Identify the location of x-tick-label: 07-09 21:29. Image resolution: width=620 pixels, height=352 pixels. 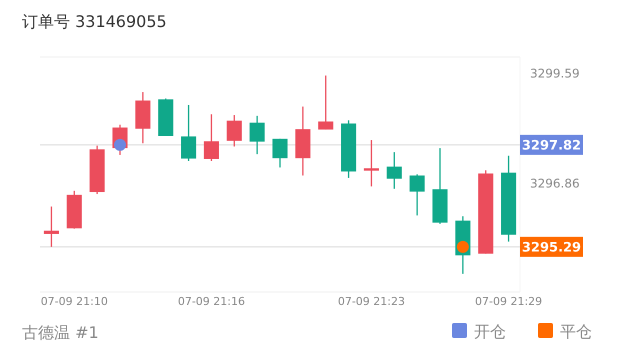
(508, 301).